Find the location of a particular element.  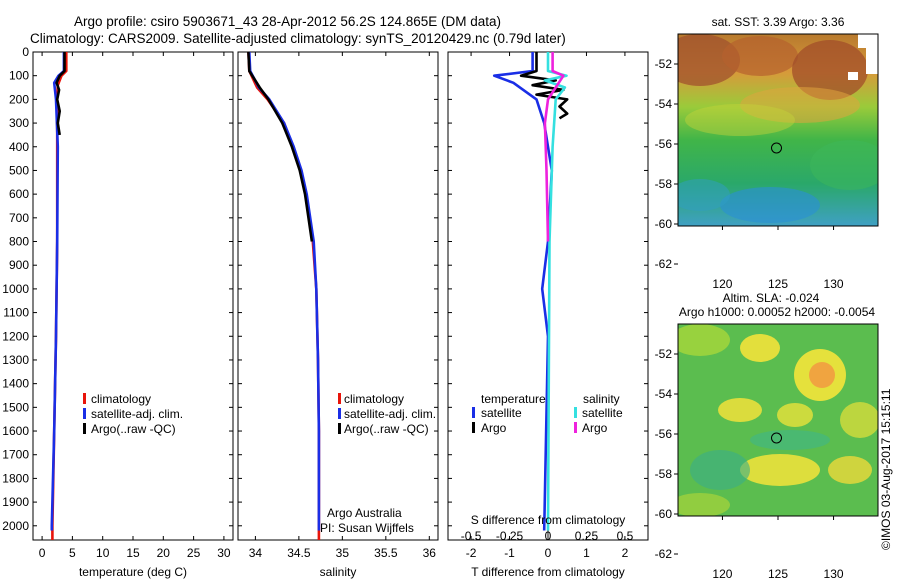

x-tick-label: 15 is located at coordinates (133, 553).